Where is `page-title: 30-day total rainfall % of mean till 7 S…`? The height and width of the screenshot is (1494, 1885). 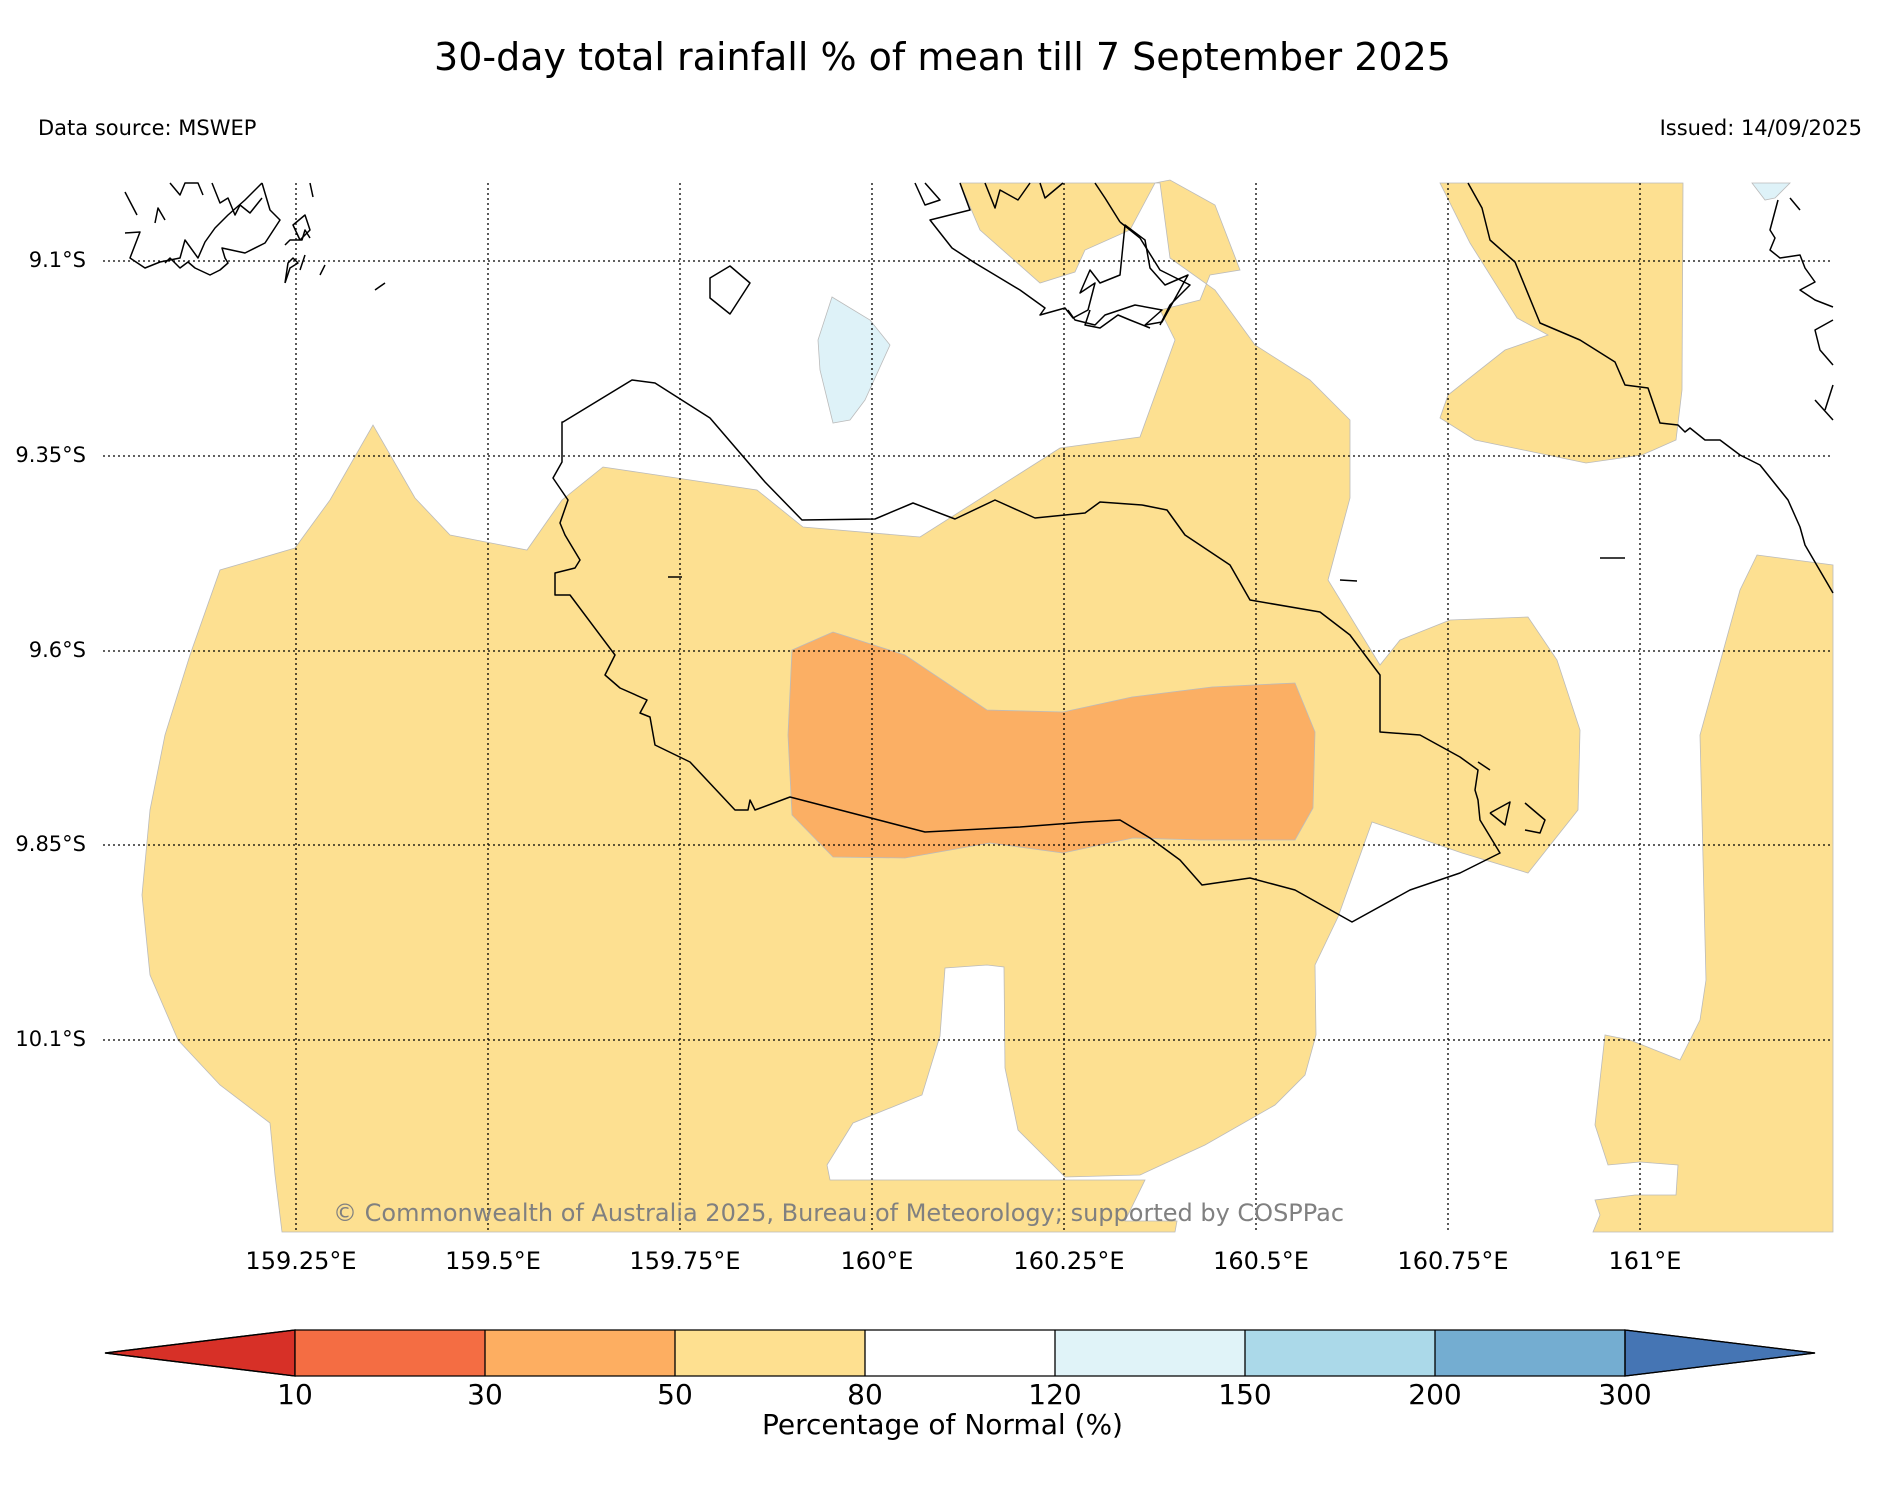
page-title: 30-day total rainfall % of mean till 7 S… is located at coordinates (942, 57).